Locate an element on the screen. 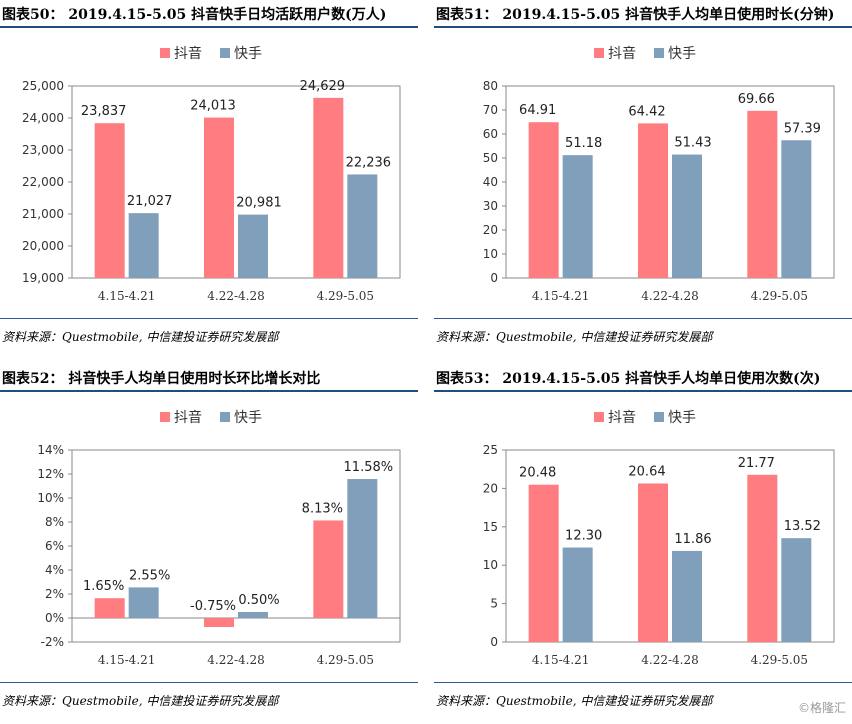  data-label: 20,981 is located at coordinates (259, 203).